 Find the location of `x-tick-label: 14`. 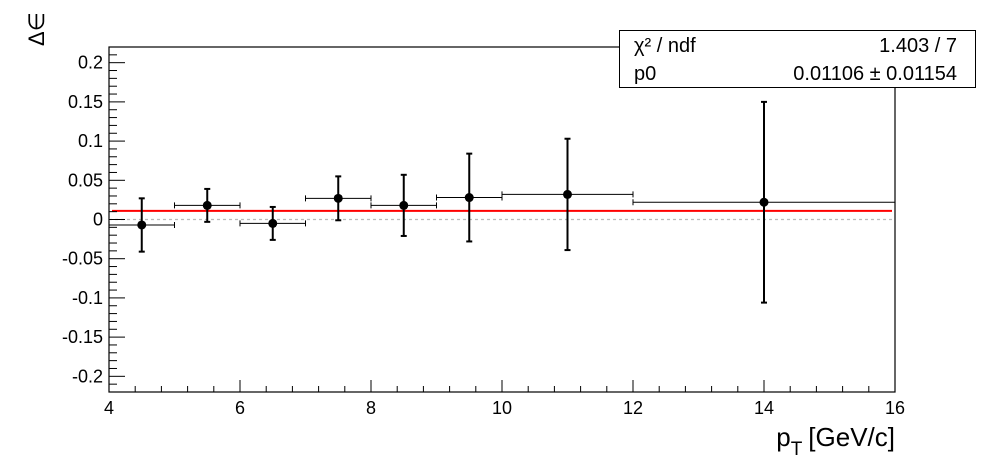

x-tick-label: 14 is located at coordinates (764, 408).